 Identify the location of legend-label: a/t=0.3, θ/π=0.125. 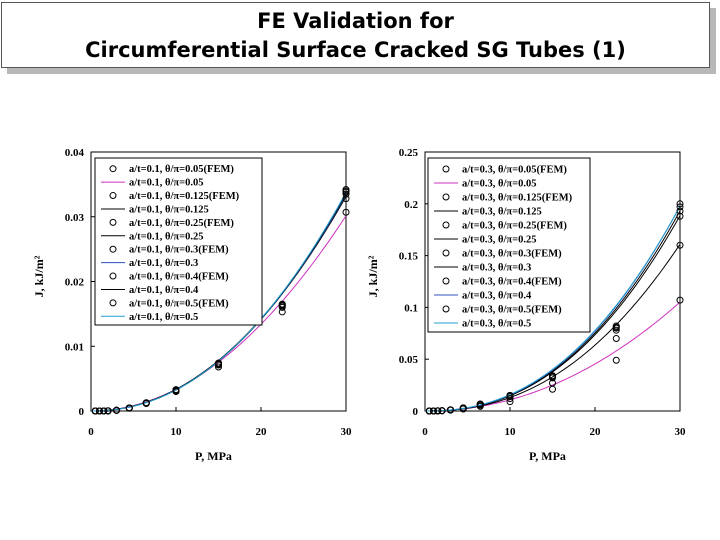
(502, 212).